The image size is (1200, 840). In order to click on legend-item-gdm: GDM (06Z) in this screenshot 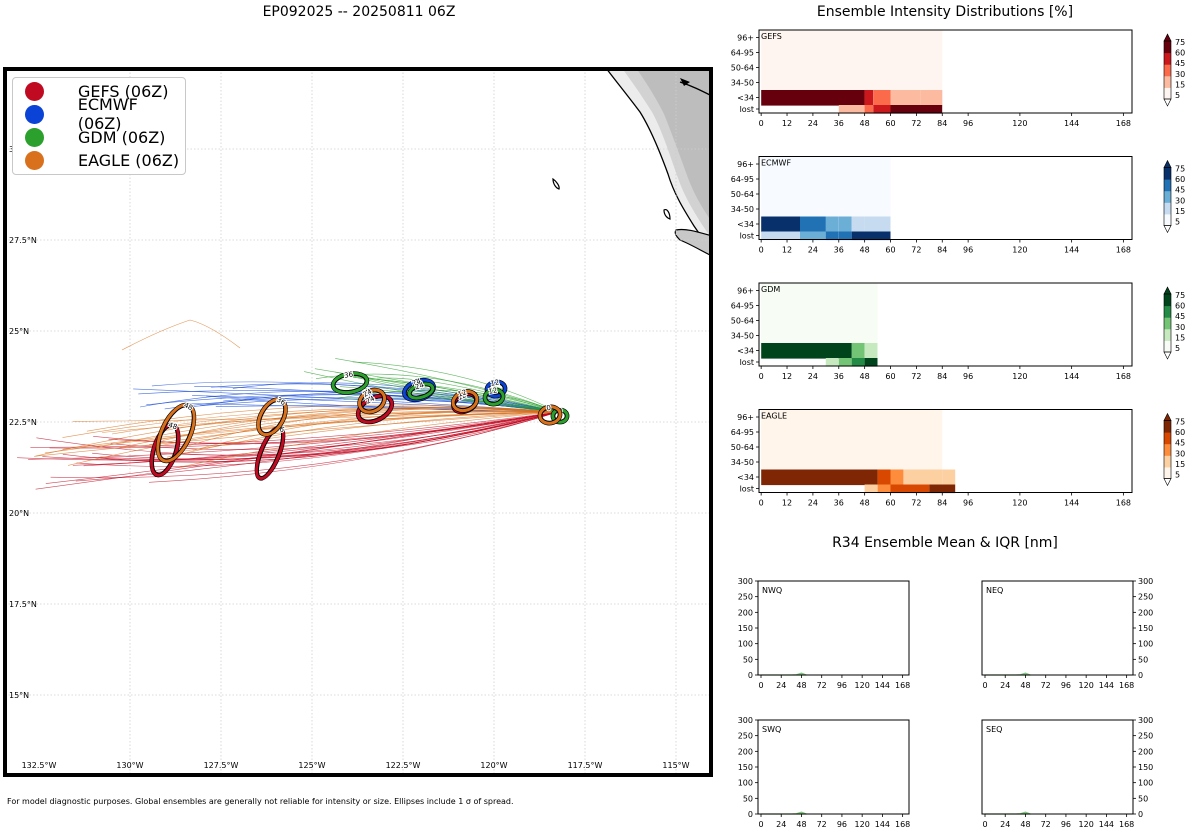, I will do `click(95, 137)`.